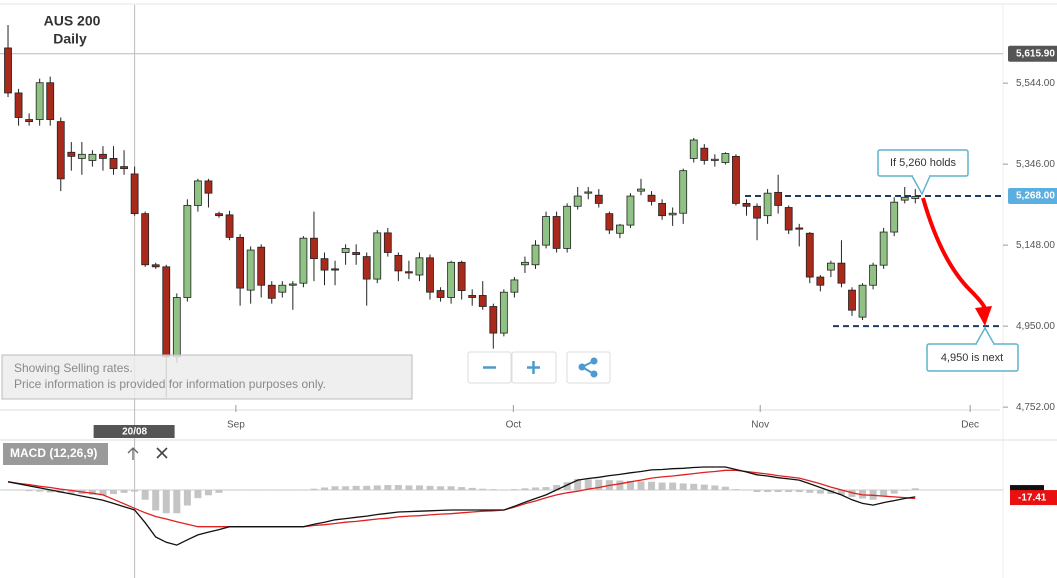 Image resolution: width=1057 pixels, height=578 pixels. I want to click on crosshair-x-tag, so click(134, 431).